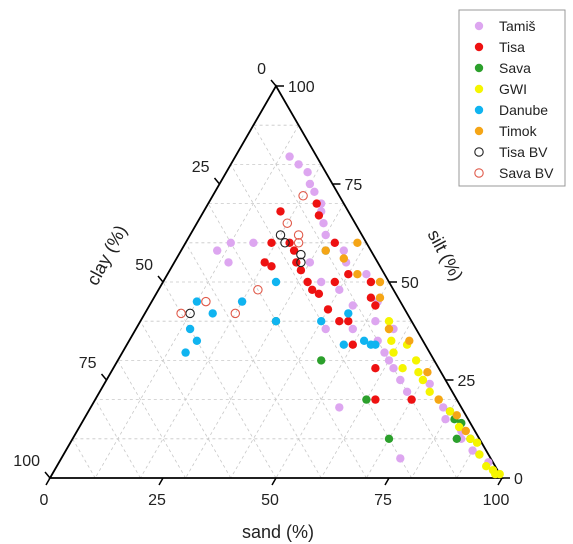 Image resolution: width=573 pixels, height=544 pixels. I want to click on silt-tick-label: 75, so click(354, 185).